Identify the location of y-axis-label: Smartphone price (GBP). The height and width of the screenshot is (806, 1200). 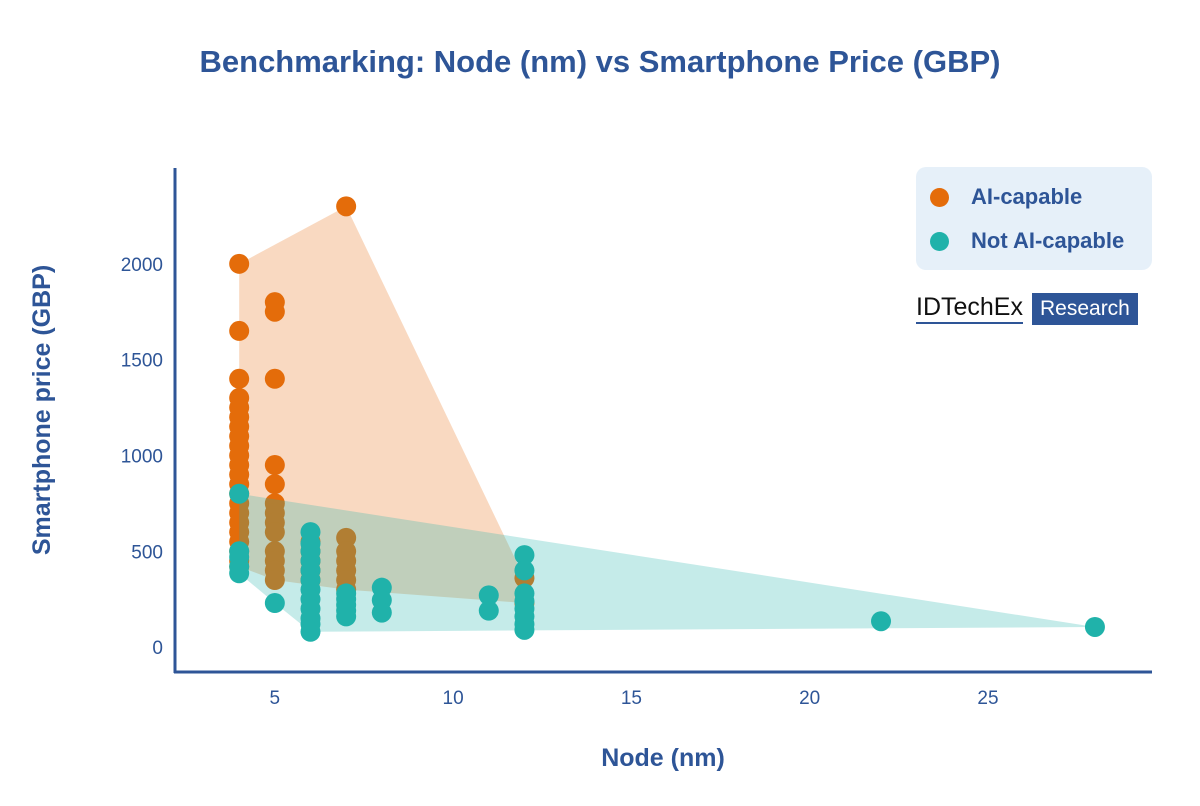
(42, 410).